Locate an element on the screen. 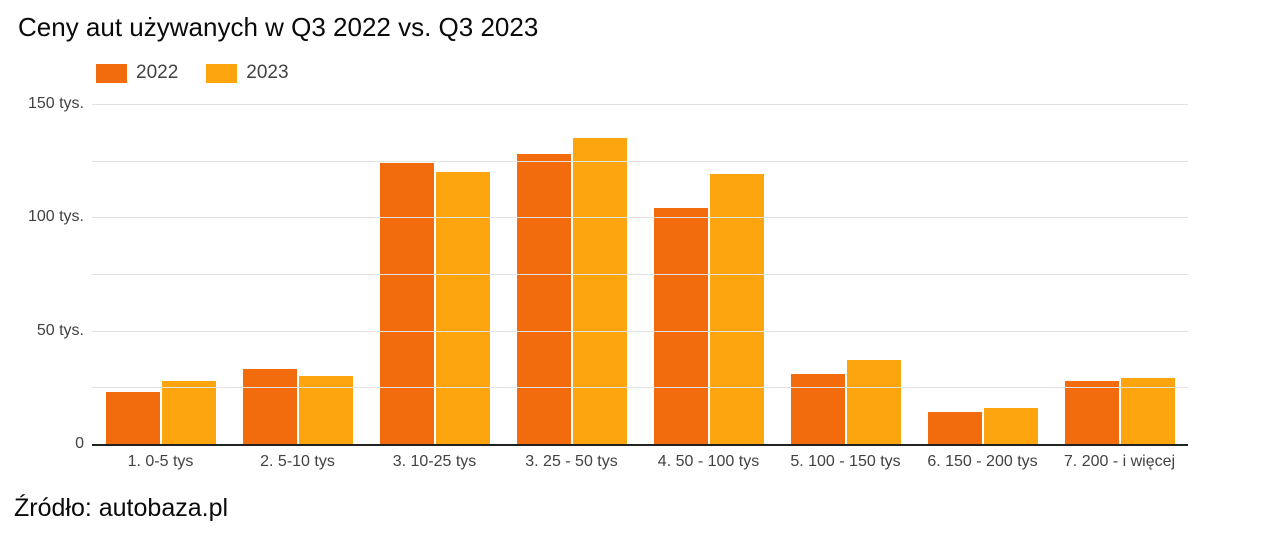 This screenshot has height=545, width=1267. y-axis-label: 50 tys. is located at coordinates (60, 330).